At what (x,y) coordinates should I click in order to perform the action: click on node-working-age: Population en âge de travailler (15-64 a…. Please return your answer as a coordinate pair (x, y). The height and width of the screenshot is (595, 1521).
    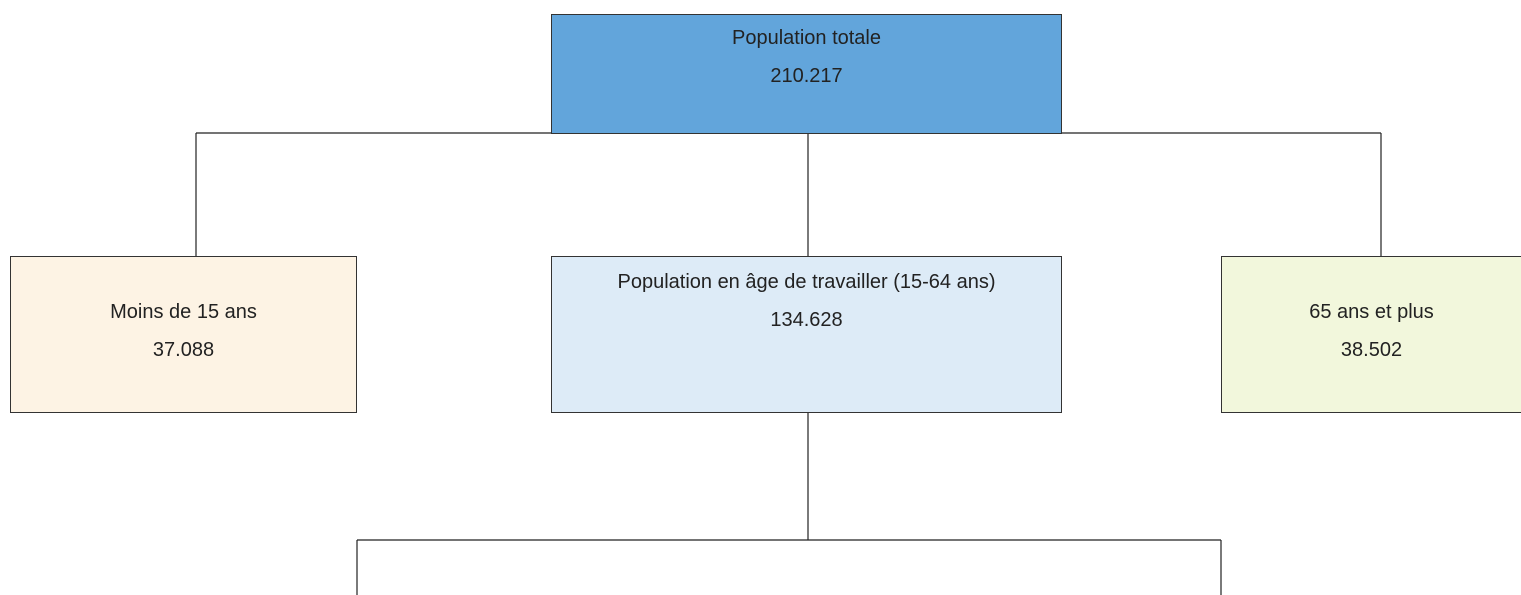
    Looking at the image, I should click on (806, 334).